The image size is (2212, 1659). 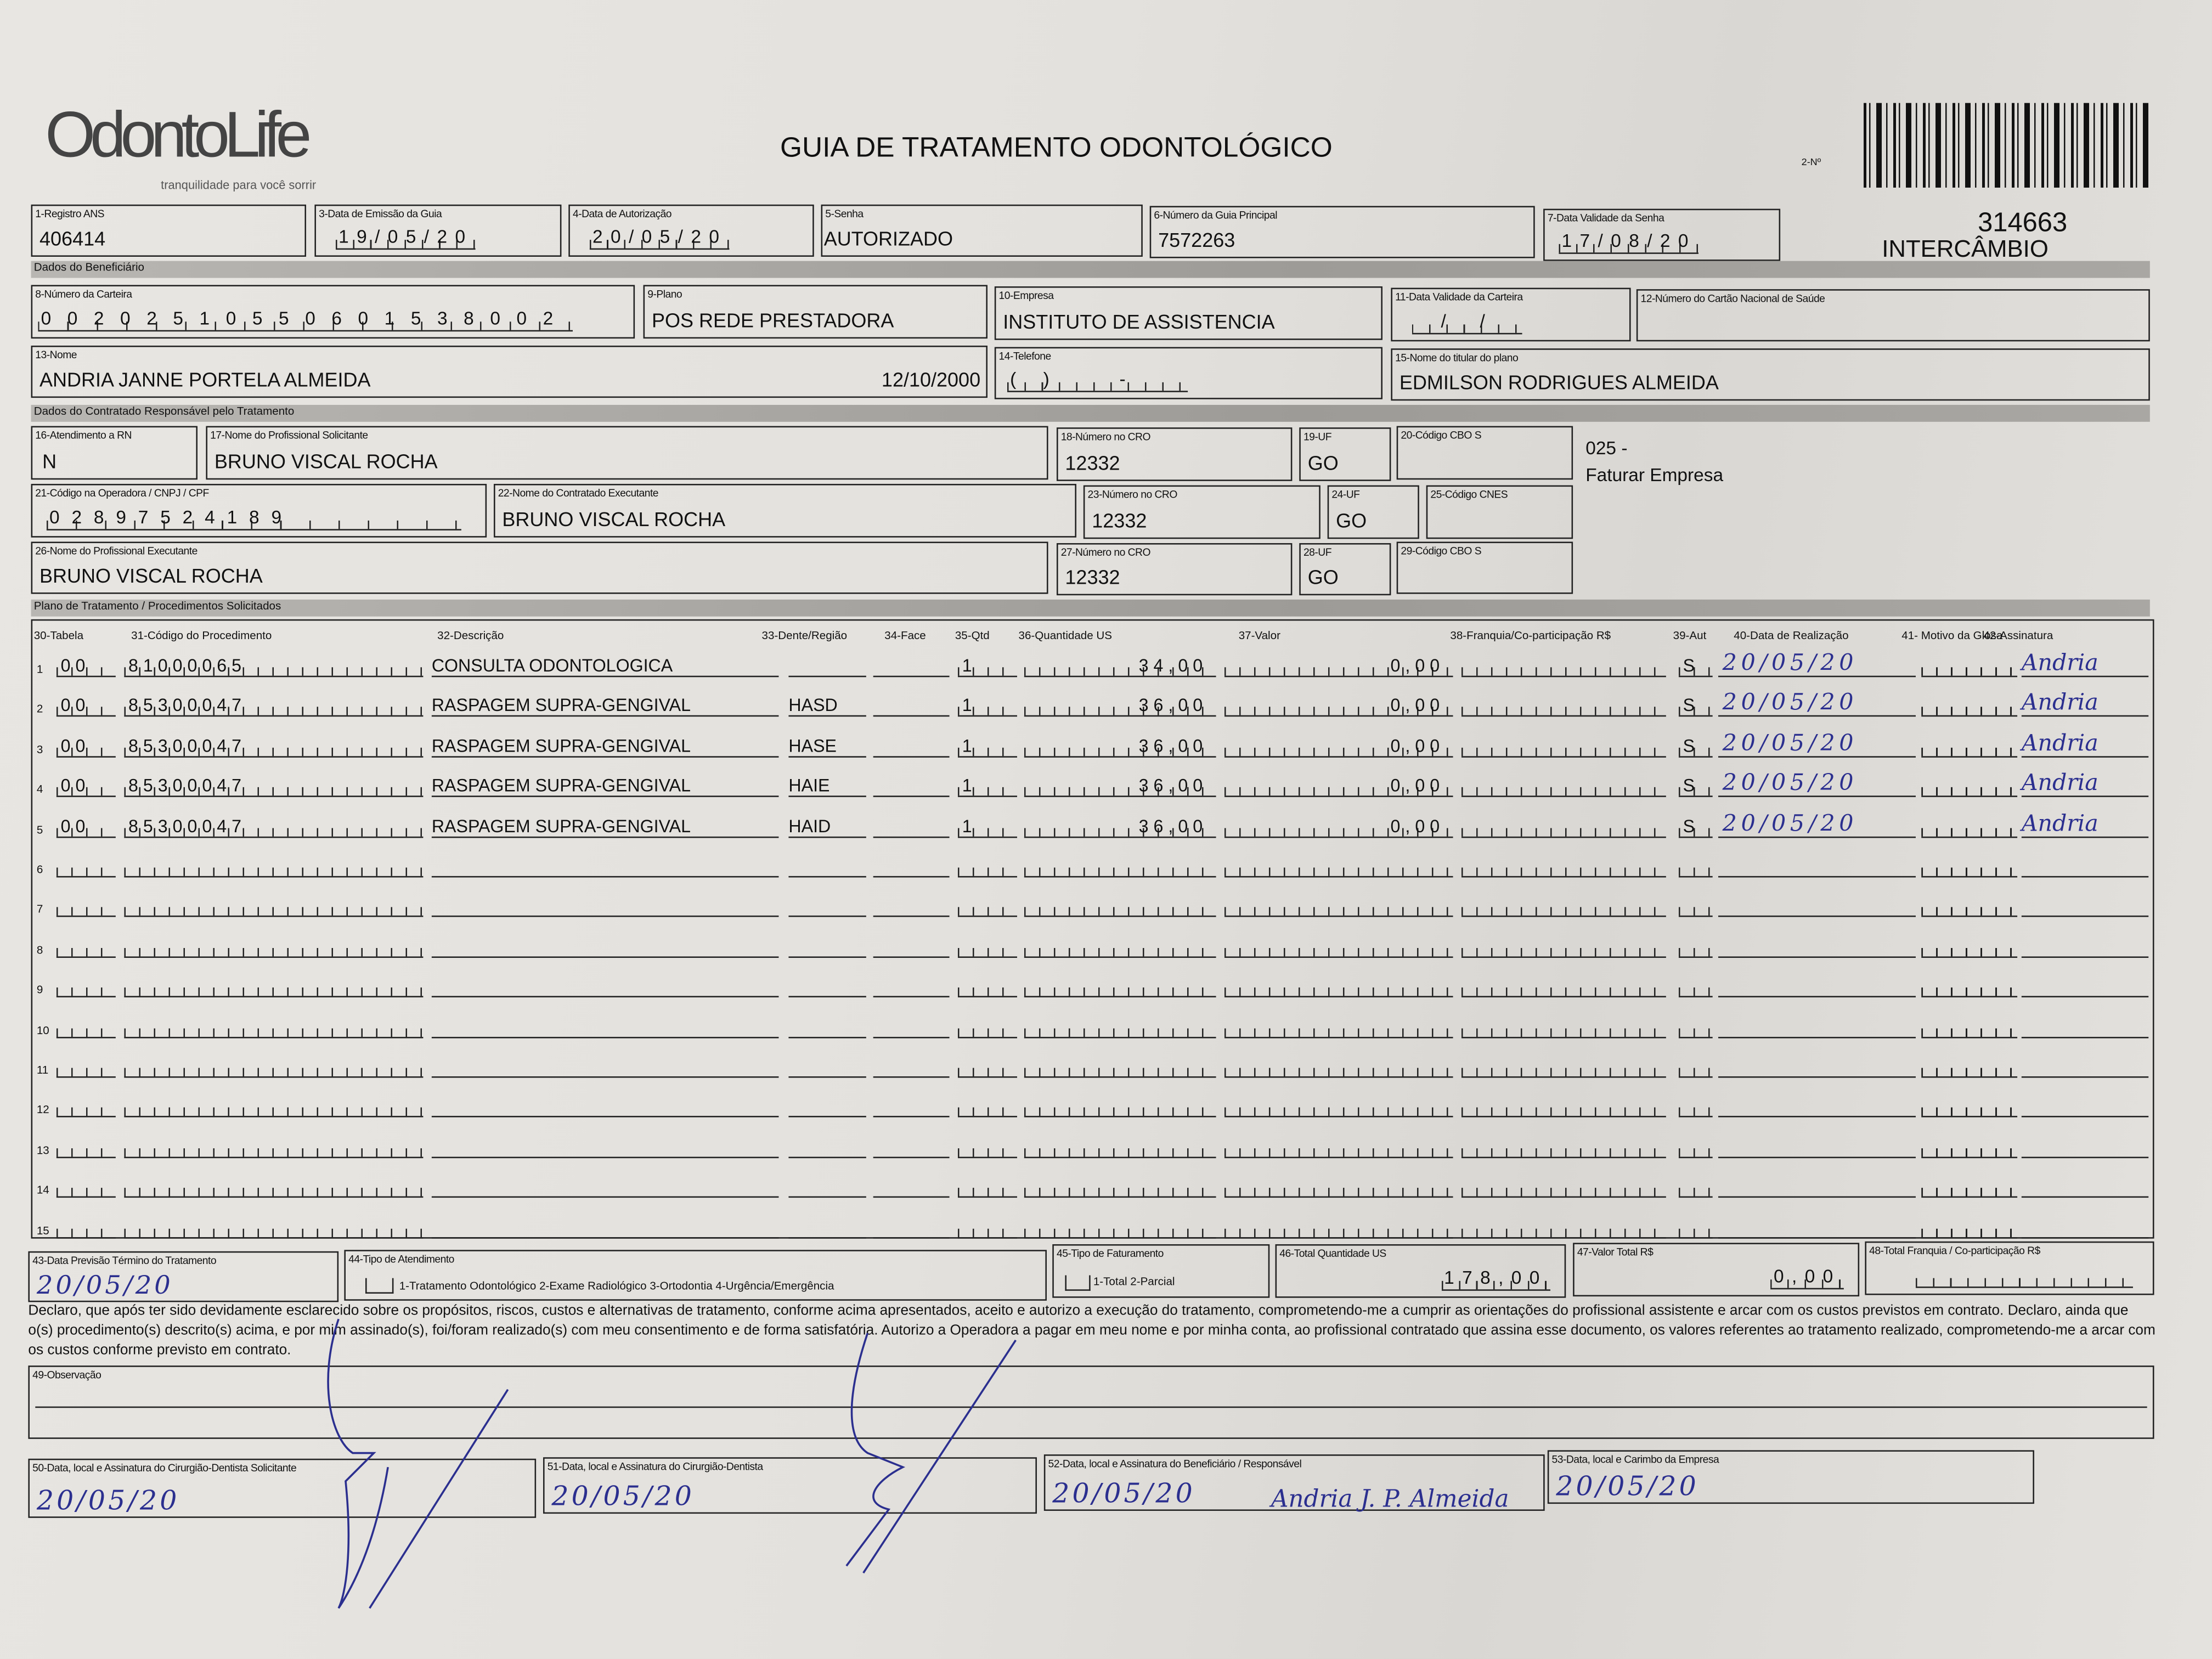 What do you see at coordinates (816, 312) in the screenshot?
I see `field-plano: 9-Plano POS REDE PRESTADORA` at bounding box center [816, 312].